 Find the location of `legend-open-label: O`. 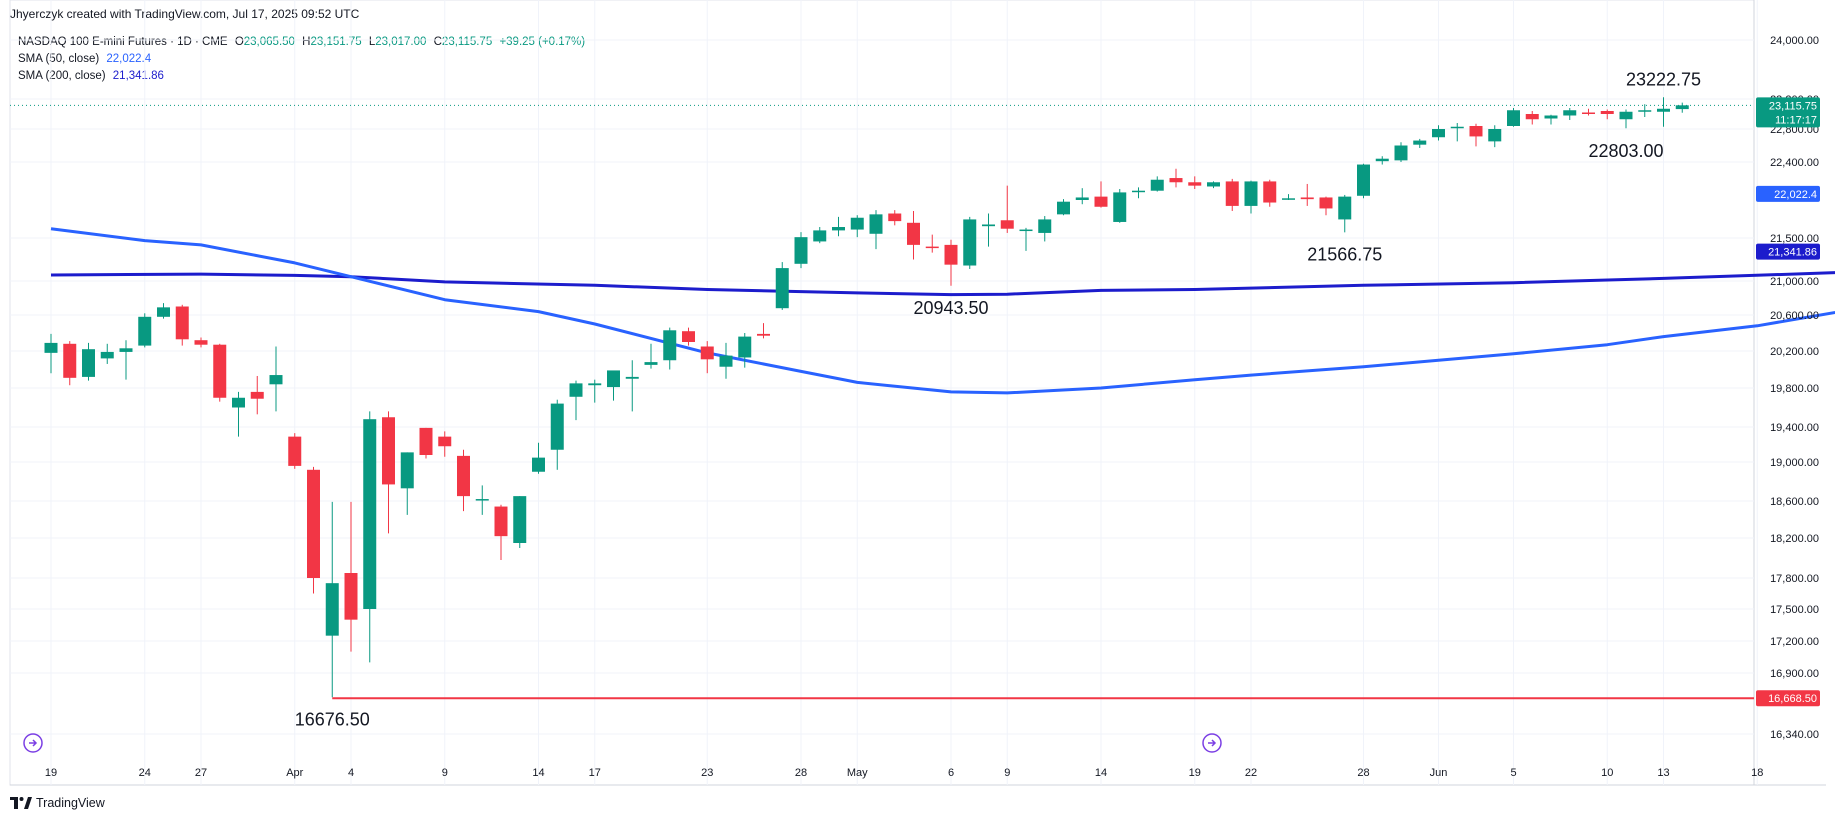

legend-open-label: O is located at coordinates (239, 42).